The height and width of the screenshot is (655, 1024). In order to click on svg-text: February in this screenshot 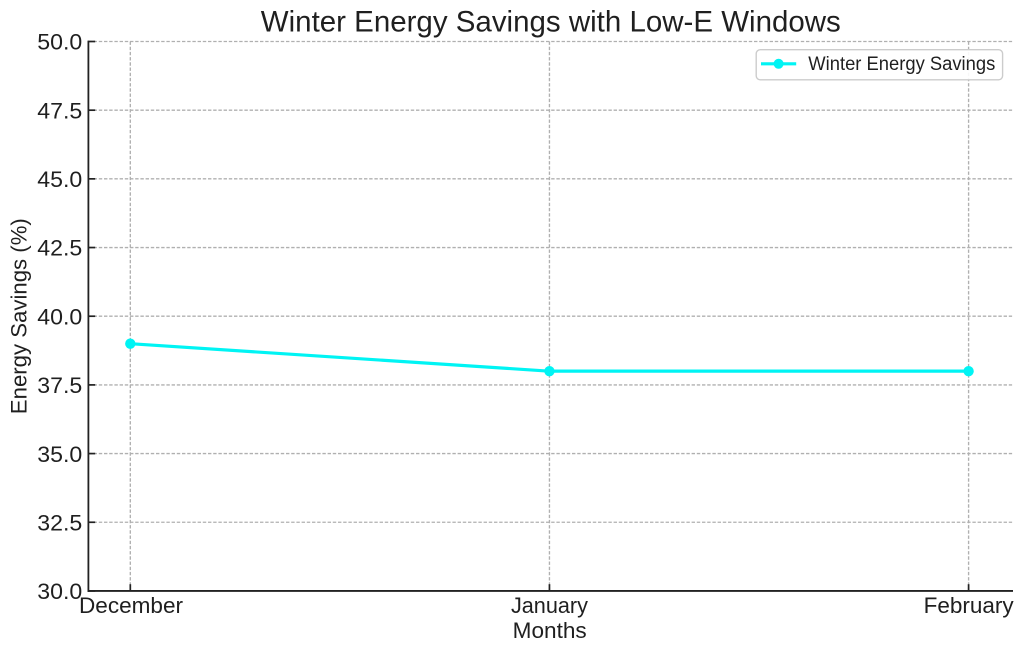, I will do `click(969, 605)`.